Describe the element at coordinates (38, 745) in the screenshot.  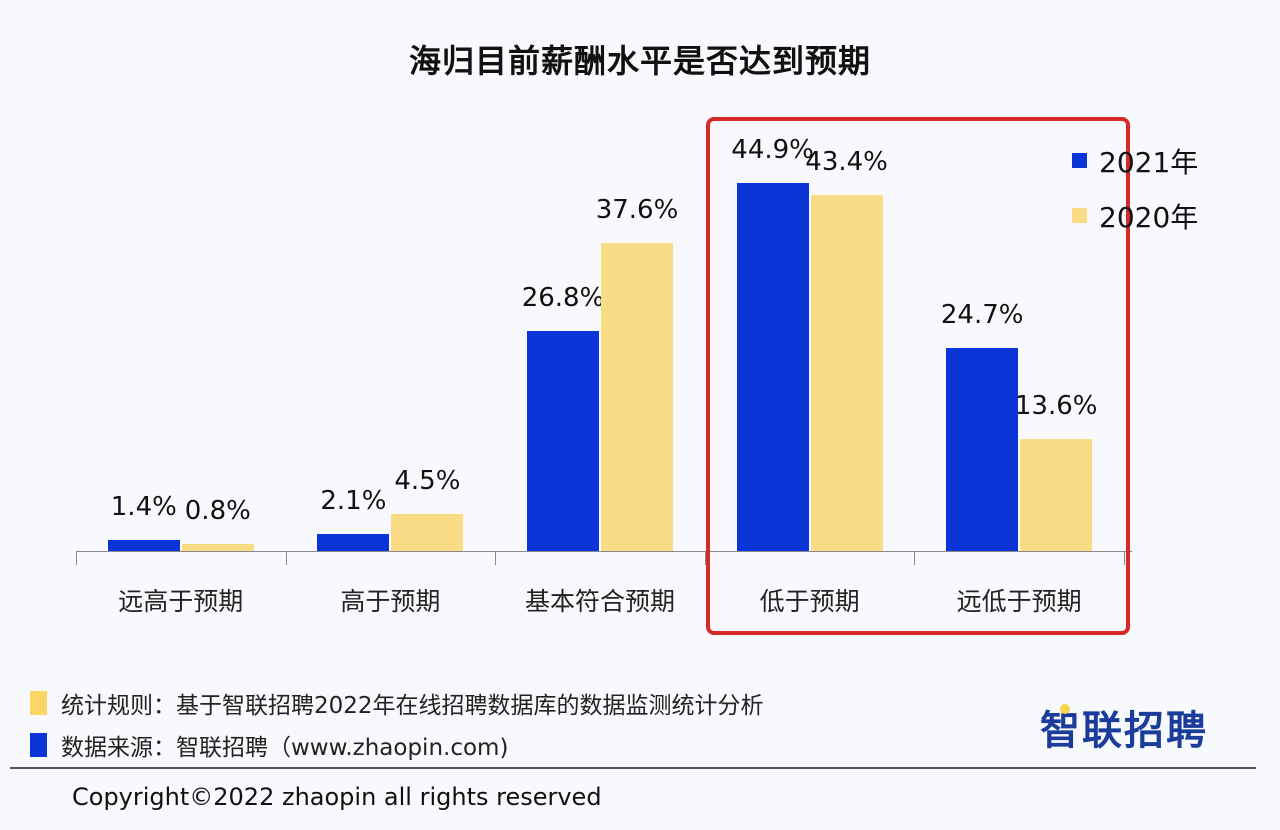
I see `blue-square-icon` at that location.